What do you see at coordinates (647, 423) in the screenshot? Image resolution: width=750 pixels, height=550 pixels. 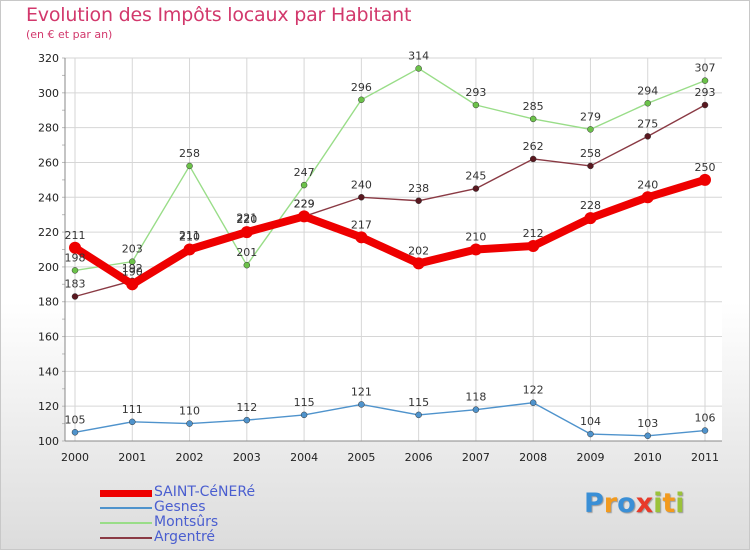 I see `data-label-gesnes: 103` at bounding box center [647, 423].